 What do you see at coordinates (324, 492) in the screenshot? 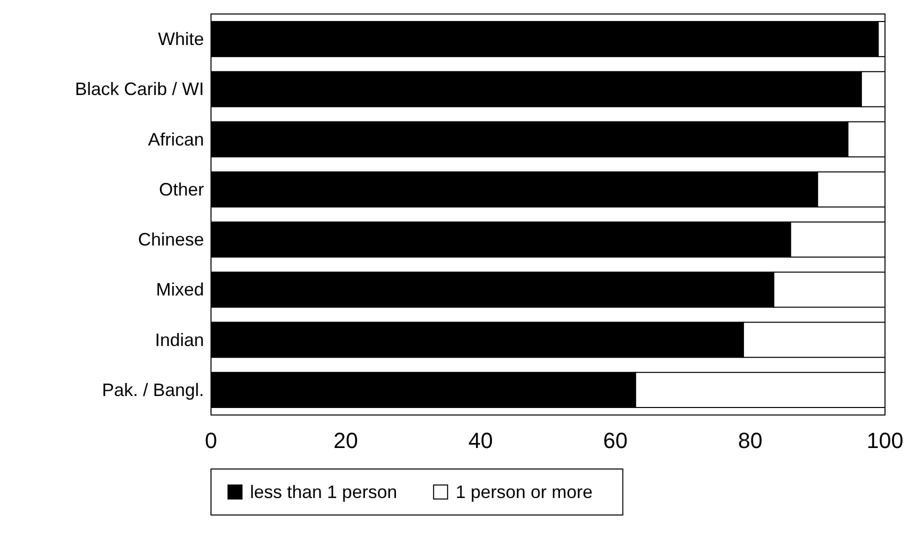
I see `legend-label: less than 1 person` at bounding box center [324, 492].